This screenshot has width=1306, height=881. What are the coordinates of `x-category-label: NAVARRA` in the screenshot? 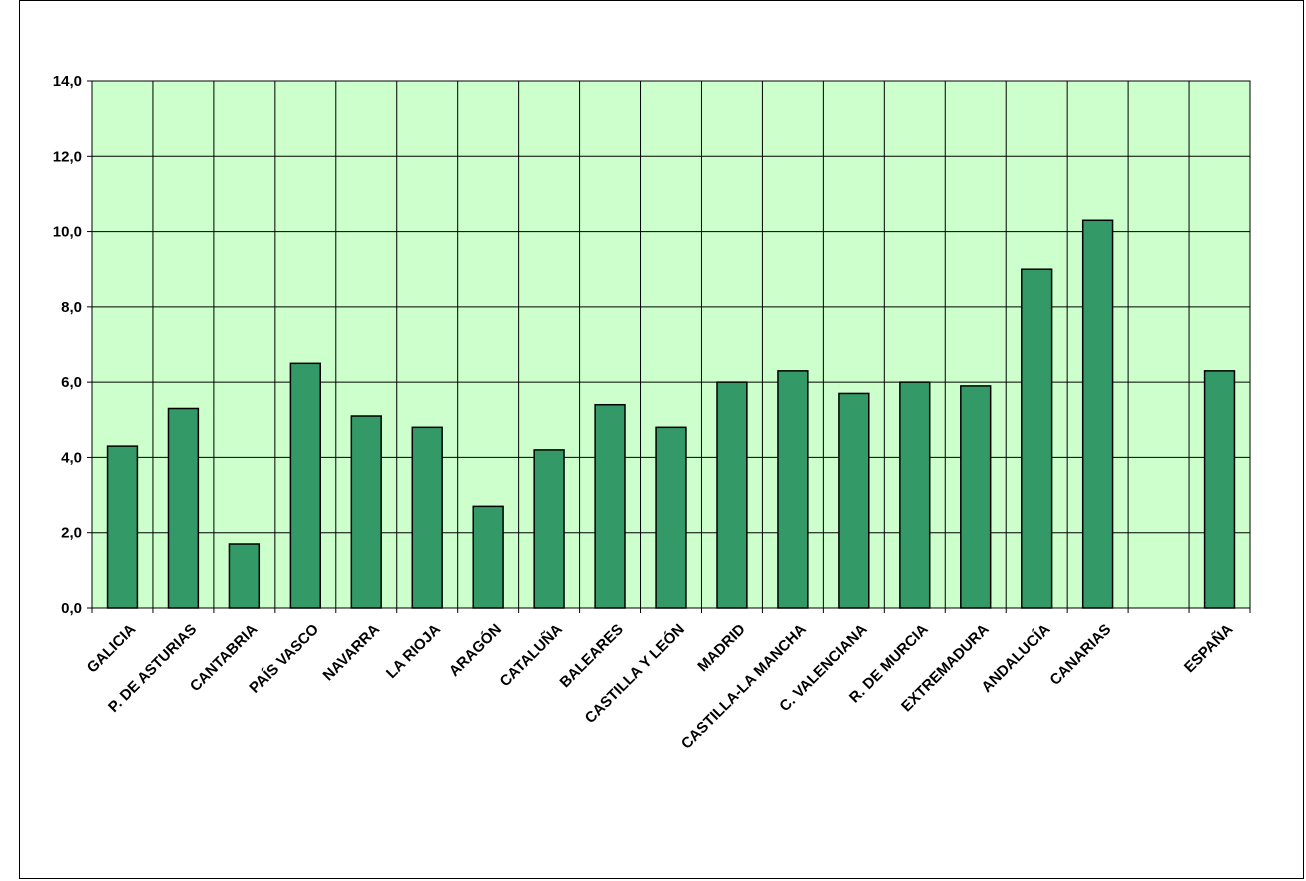 It's located at (352, 653).